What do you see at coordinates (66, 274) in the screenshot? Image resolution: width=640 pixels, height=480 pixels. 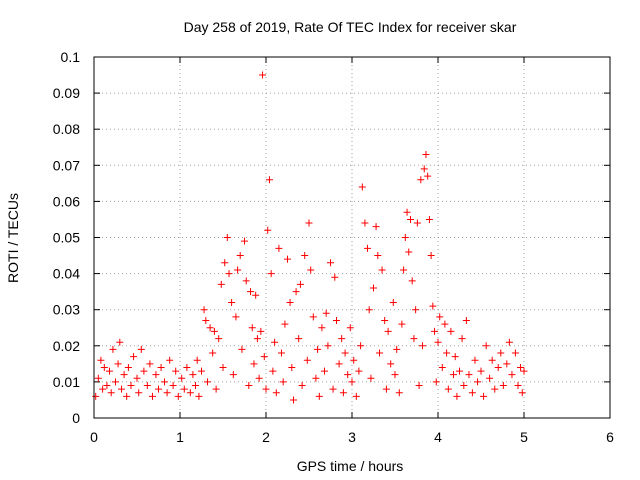 I see `y-tick-label: 0.04` at bounding box center [66, 274].